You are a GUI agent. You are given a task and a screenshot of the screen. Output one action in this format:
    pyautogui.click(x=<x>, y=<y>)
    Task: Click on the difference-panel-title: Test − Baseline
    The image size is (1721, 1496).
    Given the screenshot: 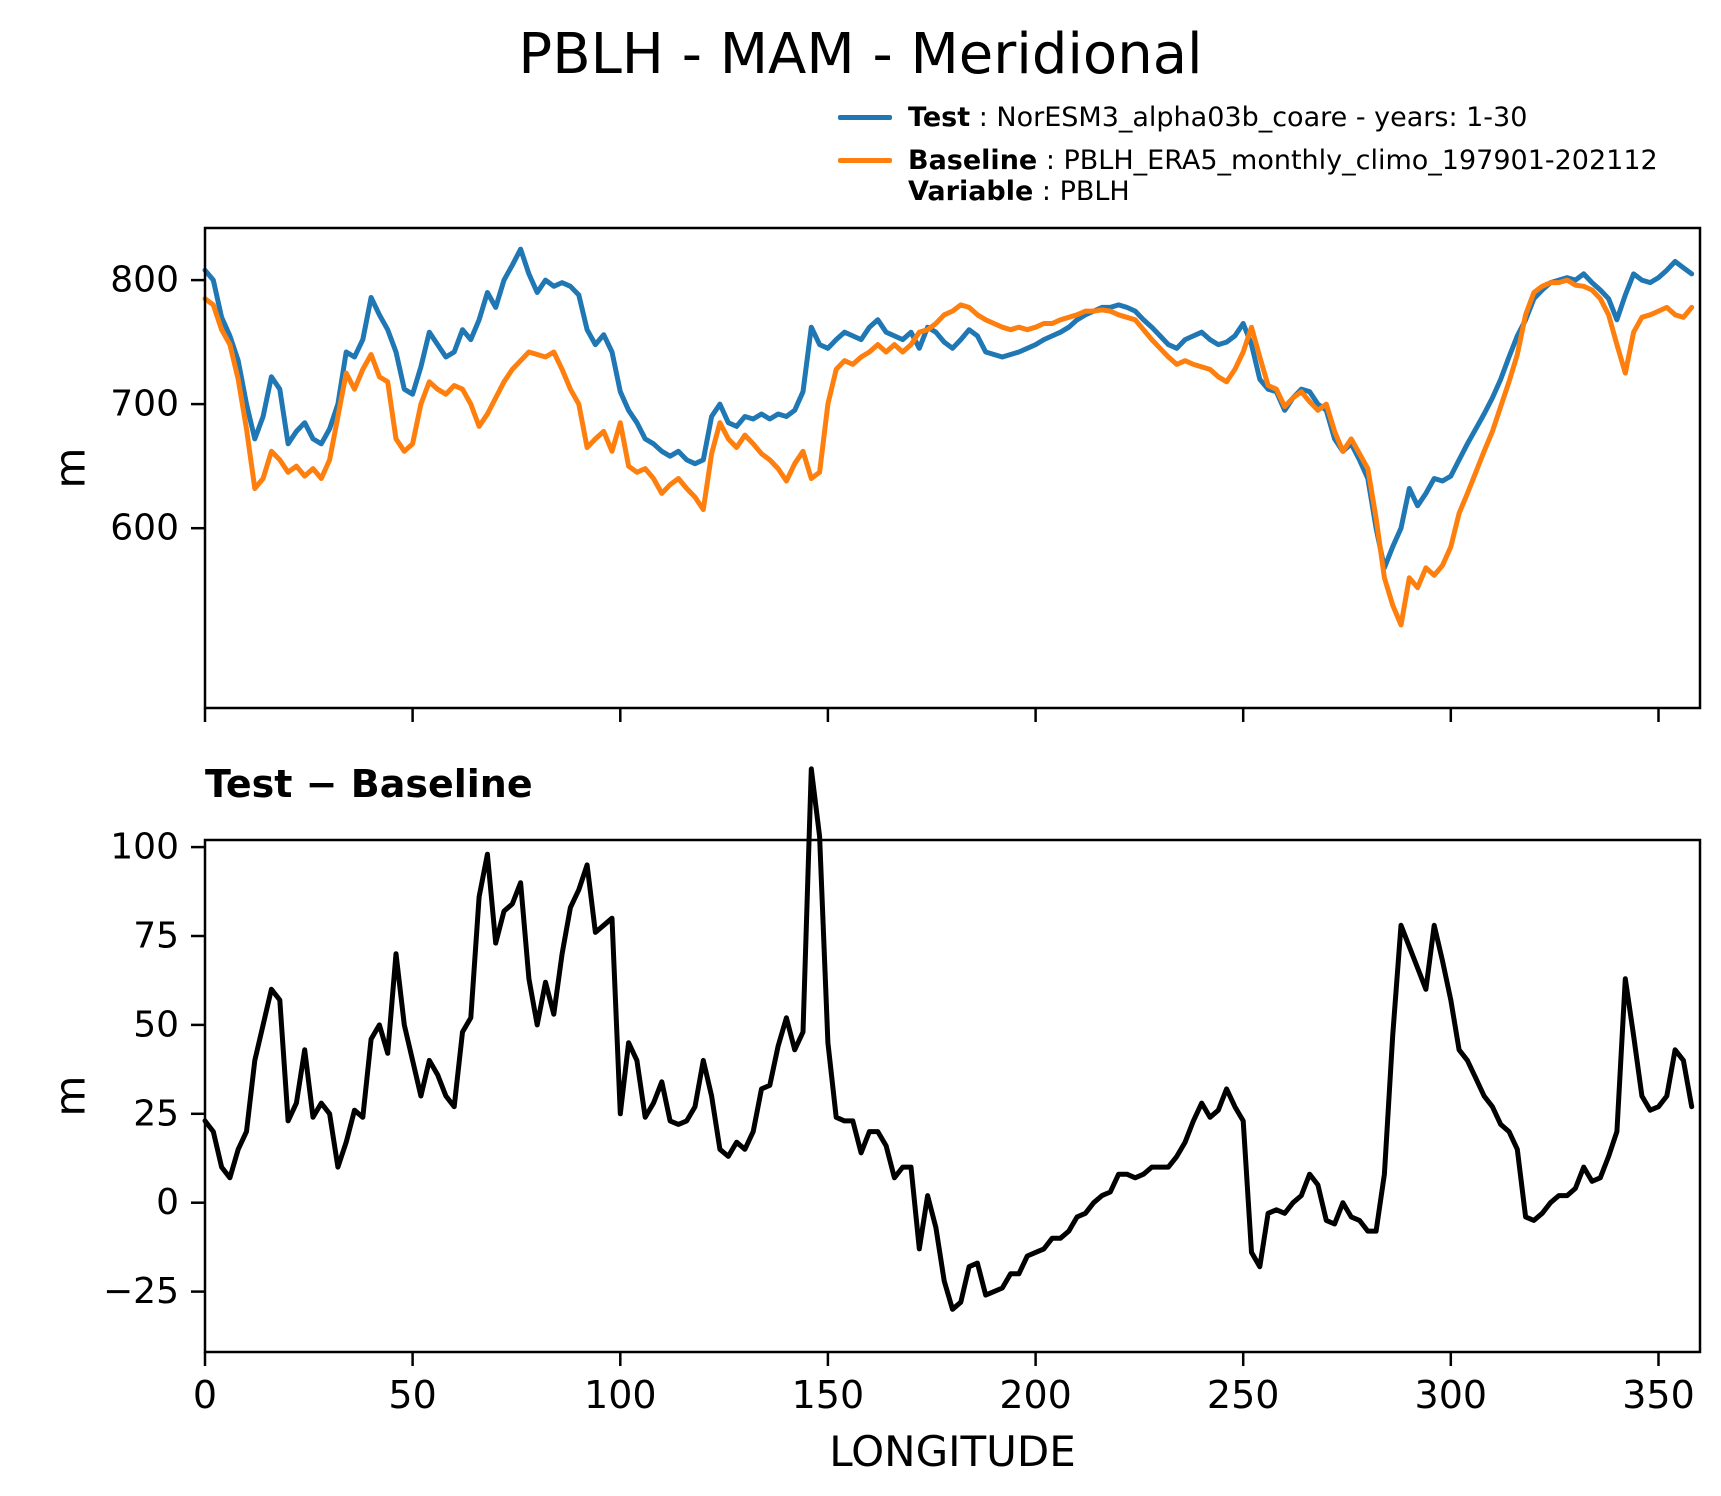 What is the action you would take?
    pyautogui.click(x=369, y=784)
    